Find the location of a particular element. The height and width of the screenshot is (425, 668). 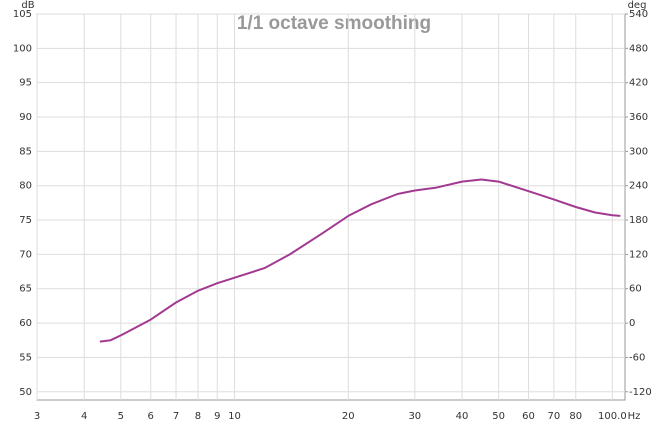

x-tick-label: 3 is located at coordinates (37, 416).